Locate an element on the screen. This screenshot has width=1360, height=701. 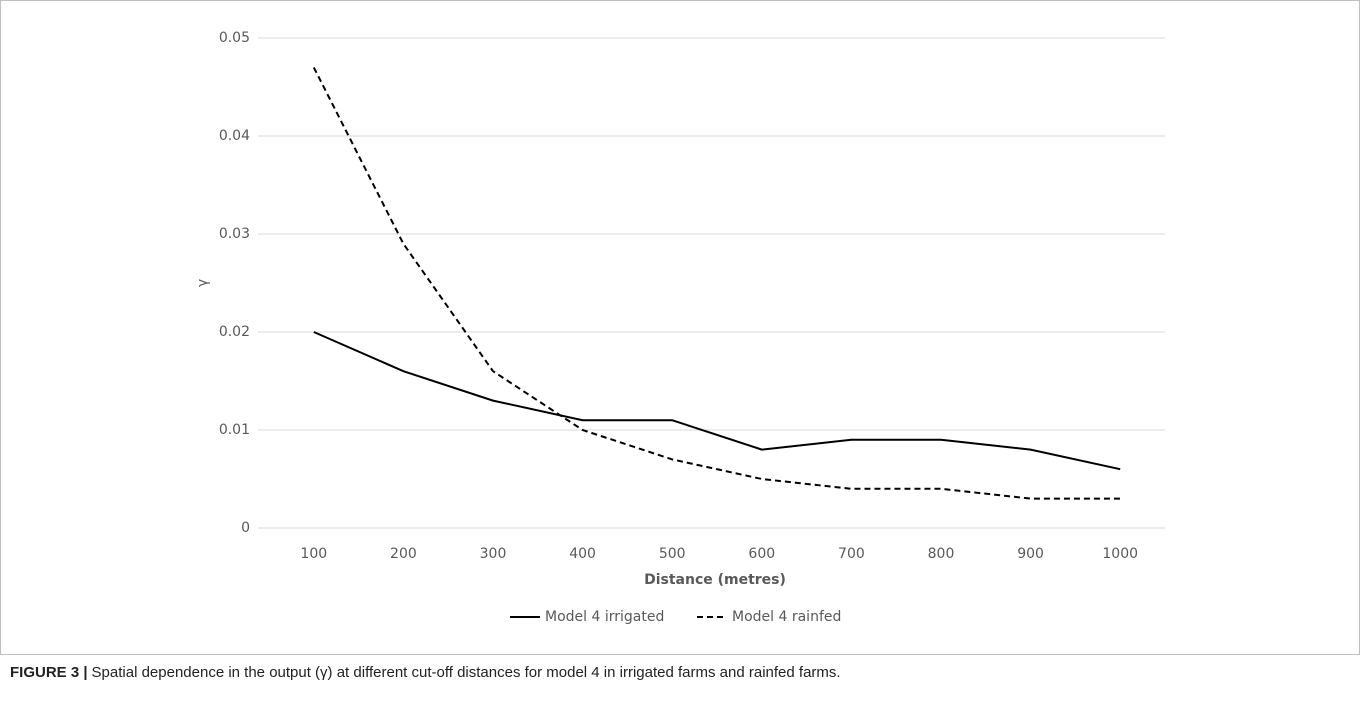
x-tick-label: 900 is located at coordinates (1030, 554).